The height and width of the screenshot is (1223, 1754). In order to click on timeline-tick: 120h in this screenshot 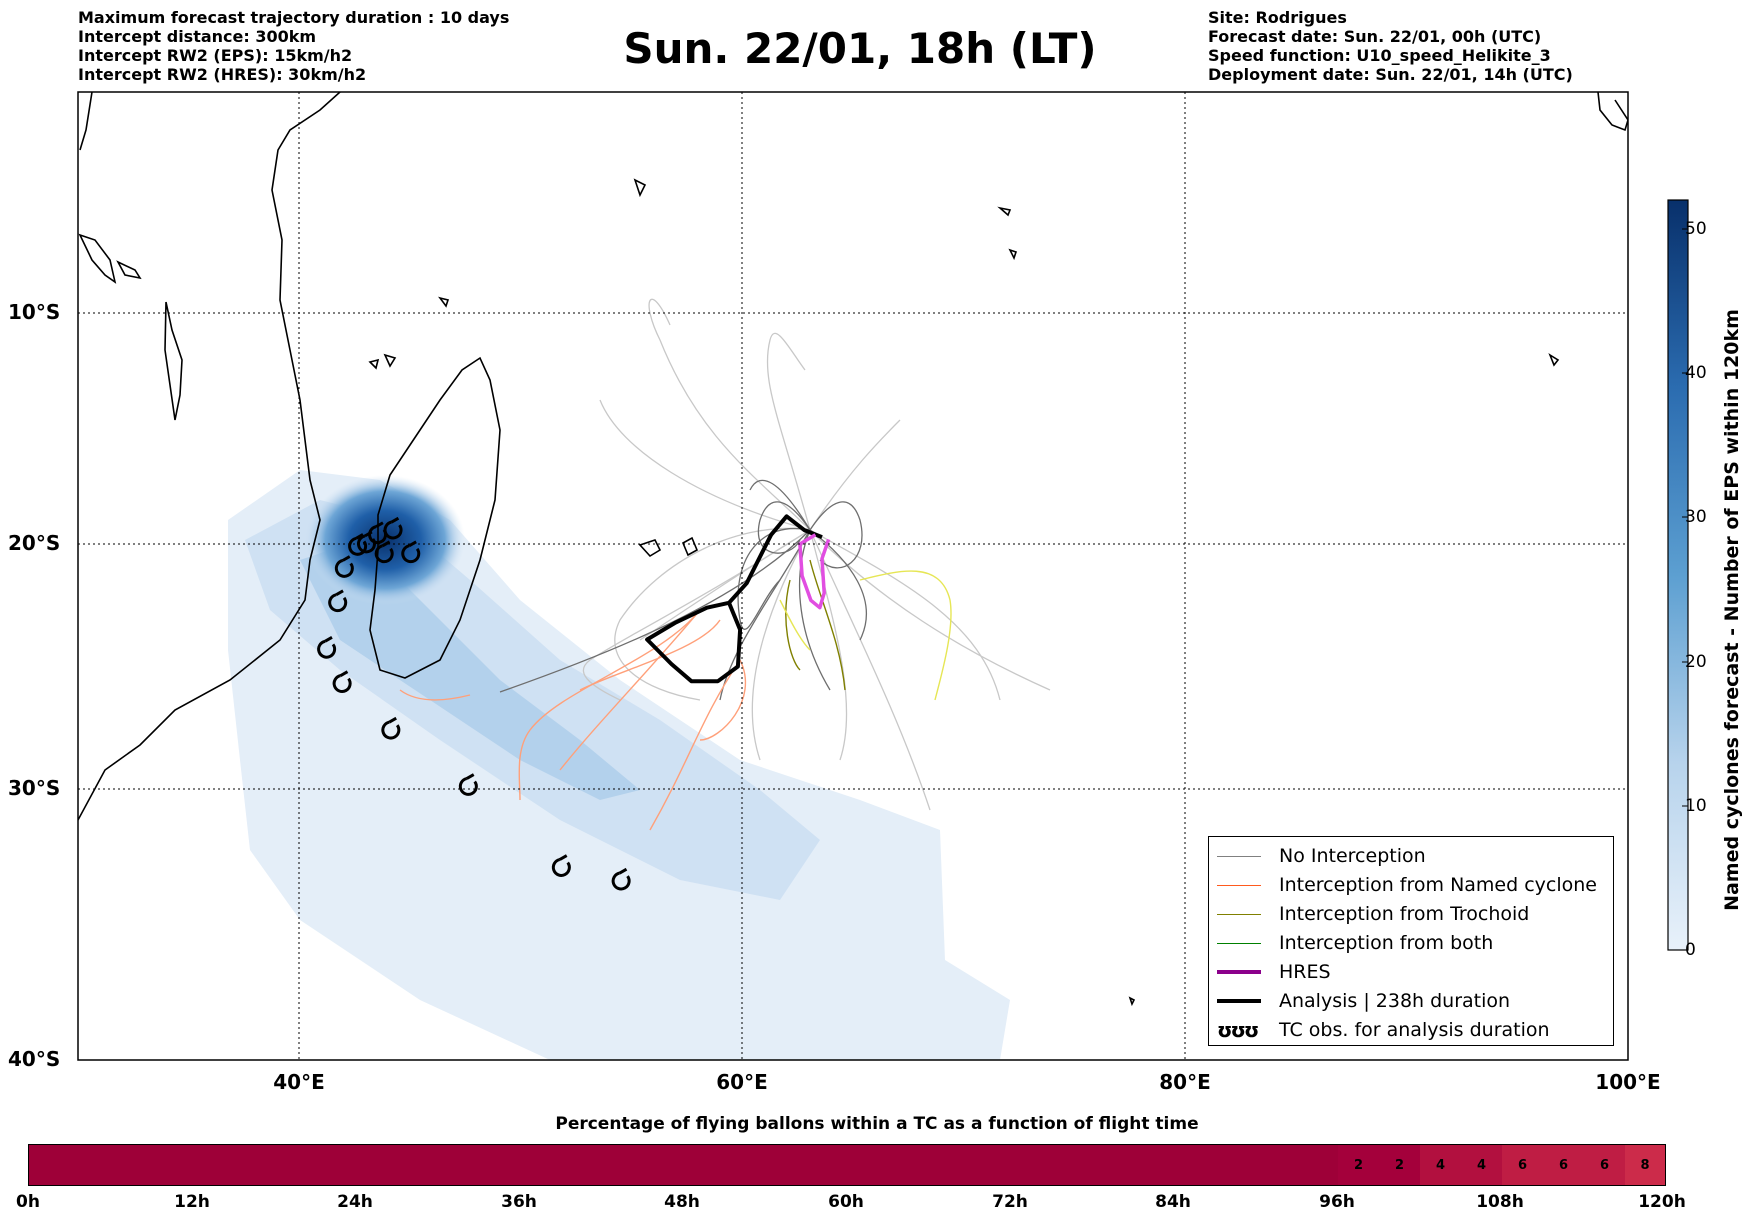, I will do `click(1662, 1202)`.